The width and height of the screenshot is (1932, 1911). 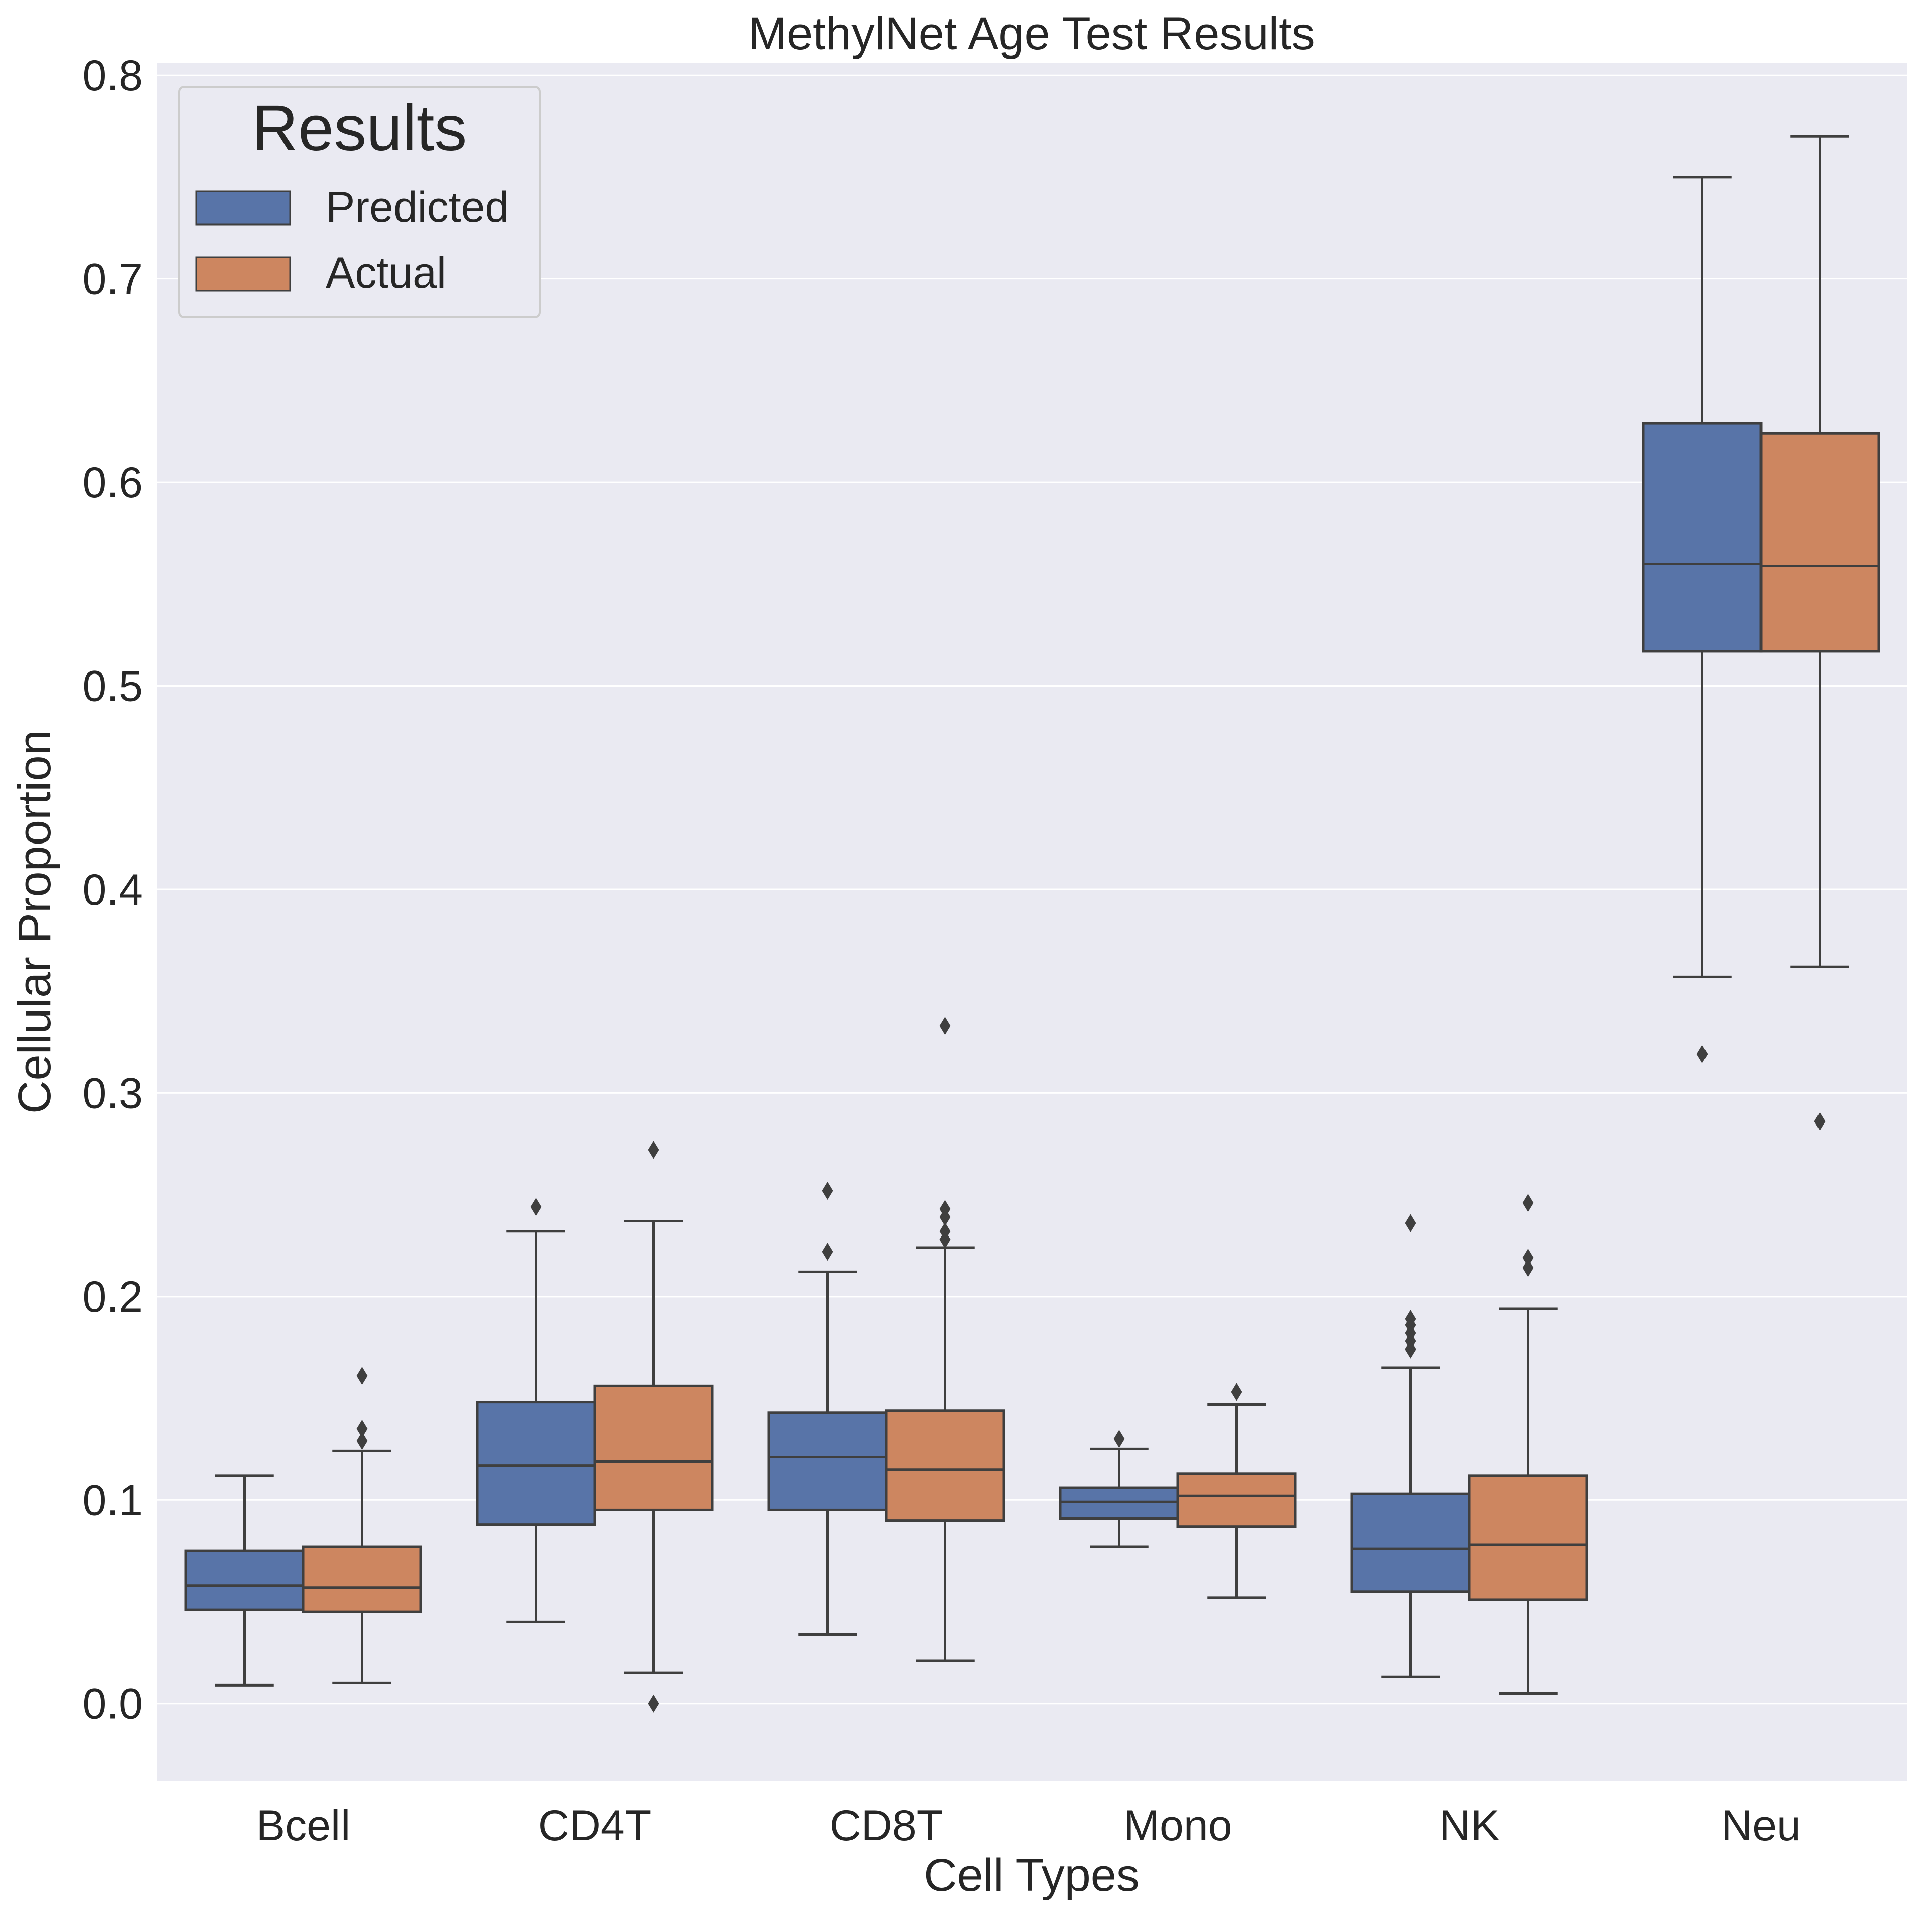 I want to click on y-tick-label: 0.5, so click(x=112, y=687).